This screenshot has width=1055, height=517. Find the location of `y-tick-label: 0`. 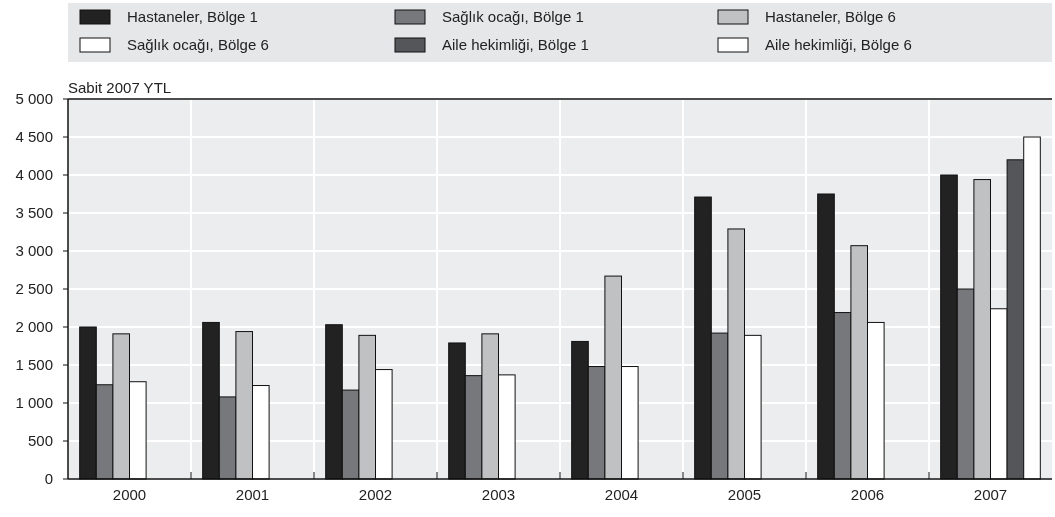

y-tick-label: 0 is located at coordinates (48, 478).